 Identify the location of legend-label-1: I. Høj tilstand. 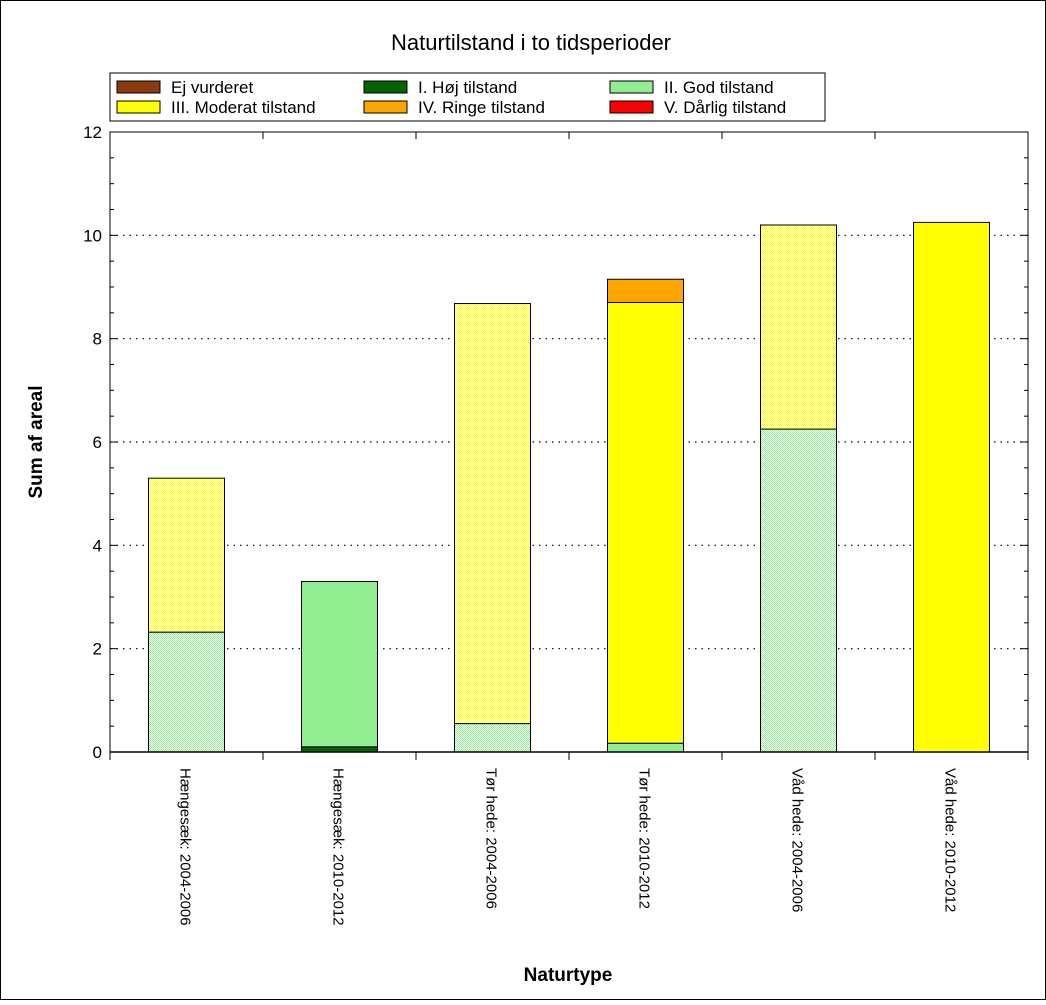
(467, 87).